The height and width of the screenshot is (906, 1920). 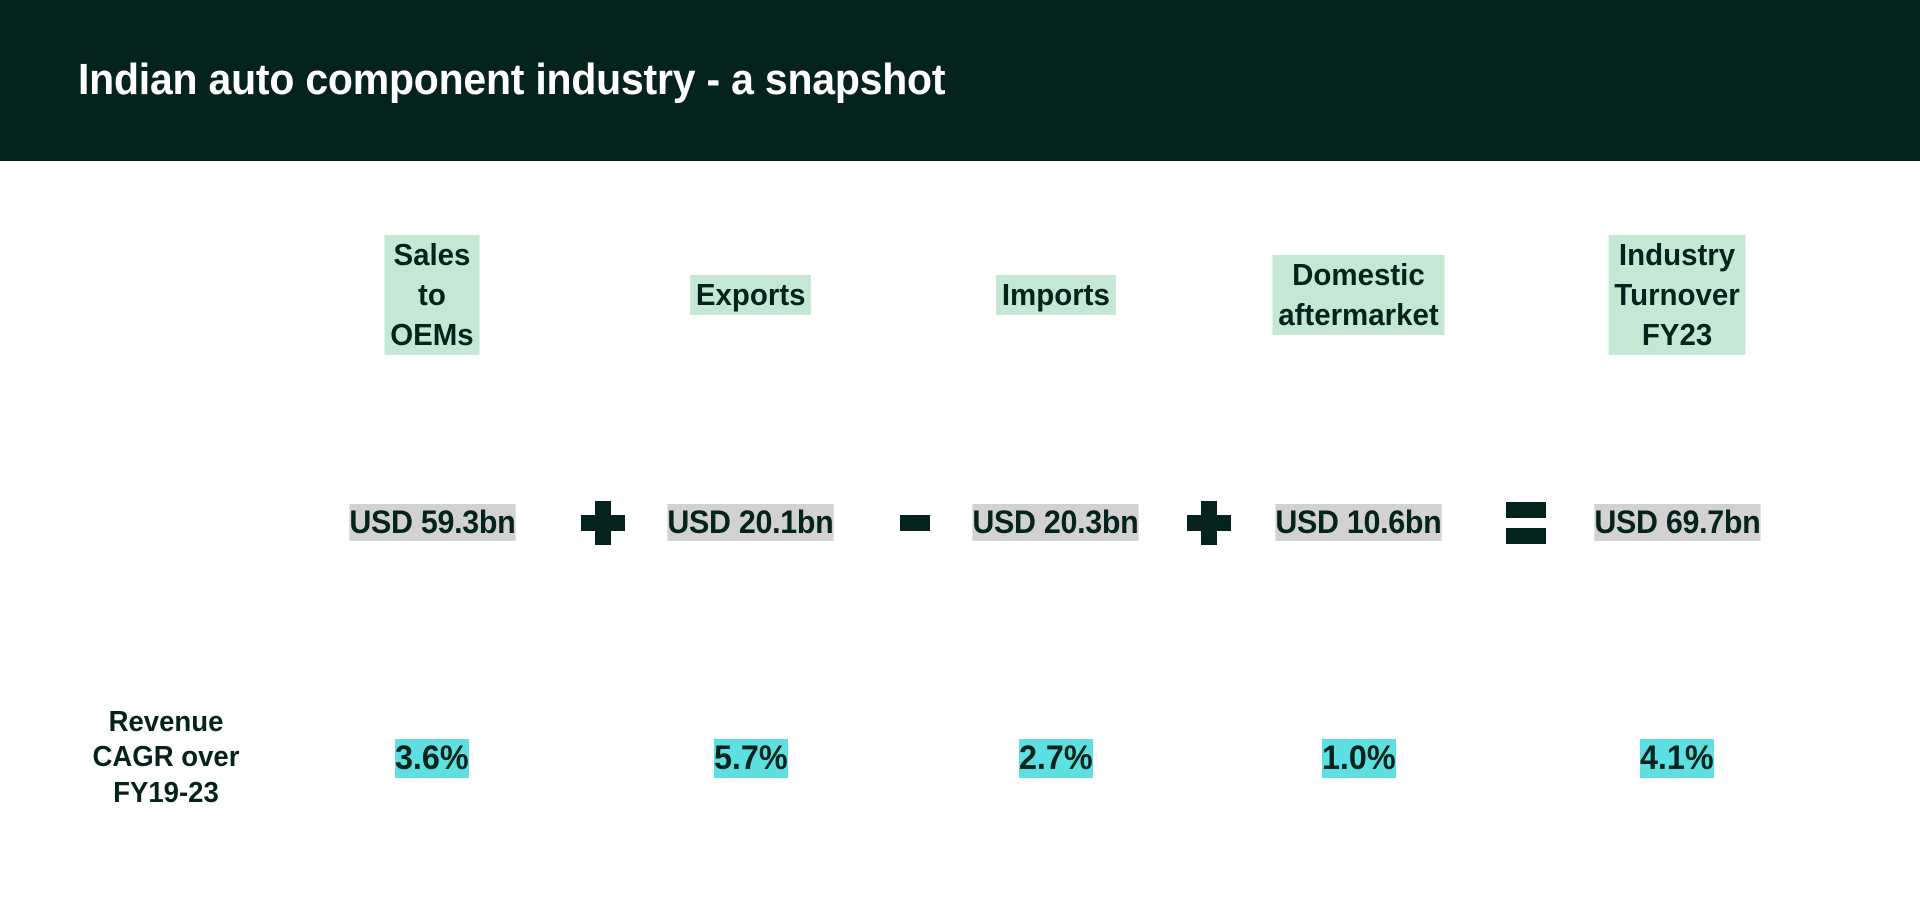 I want to click on value-text: USD 20.1bn, so click(x=750, y=522).